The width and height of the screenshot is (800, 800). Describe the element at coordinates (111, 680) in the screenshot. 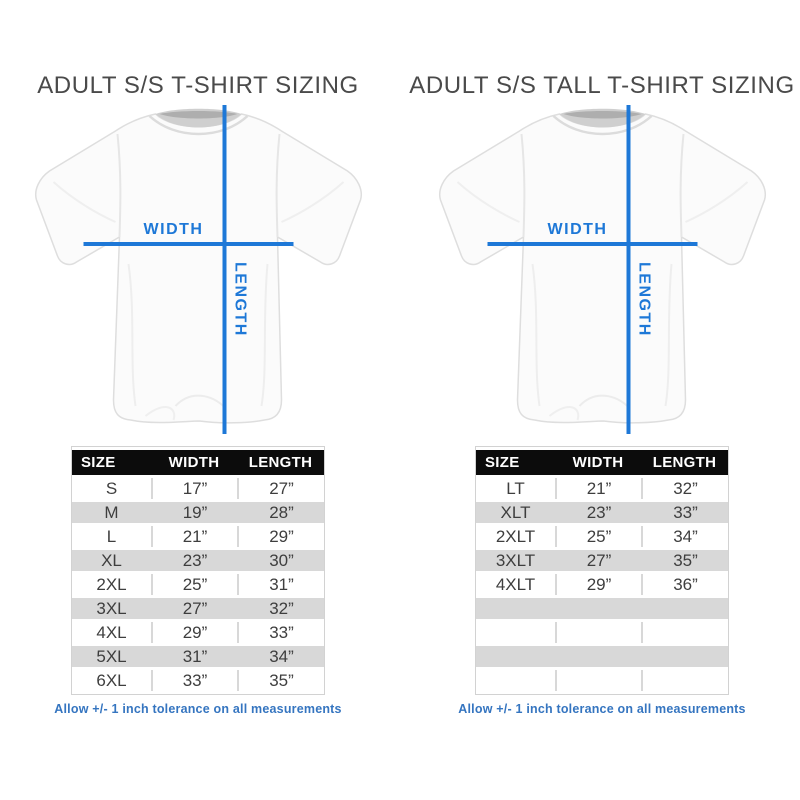

I see `size-cell: 6XL` at that location.